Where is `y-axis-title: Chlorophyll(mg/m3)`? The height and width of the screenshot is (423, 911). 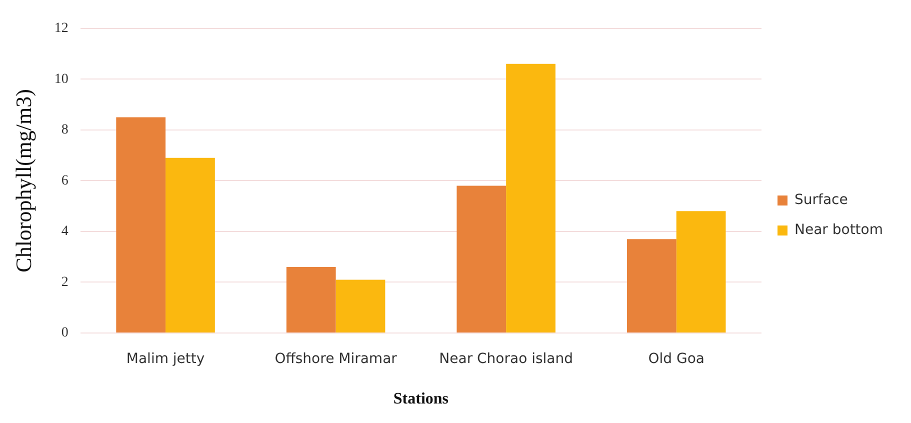
y-axis-title: Chlorophyll(mg/m3) is located at coordinates (23, 180).